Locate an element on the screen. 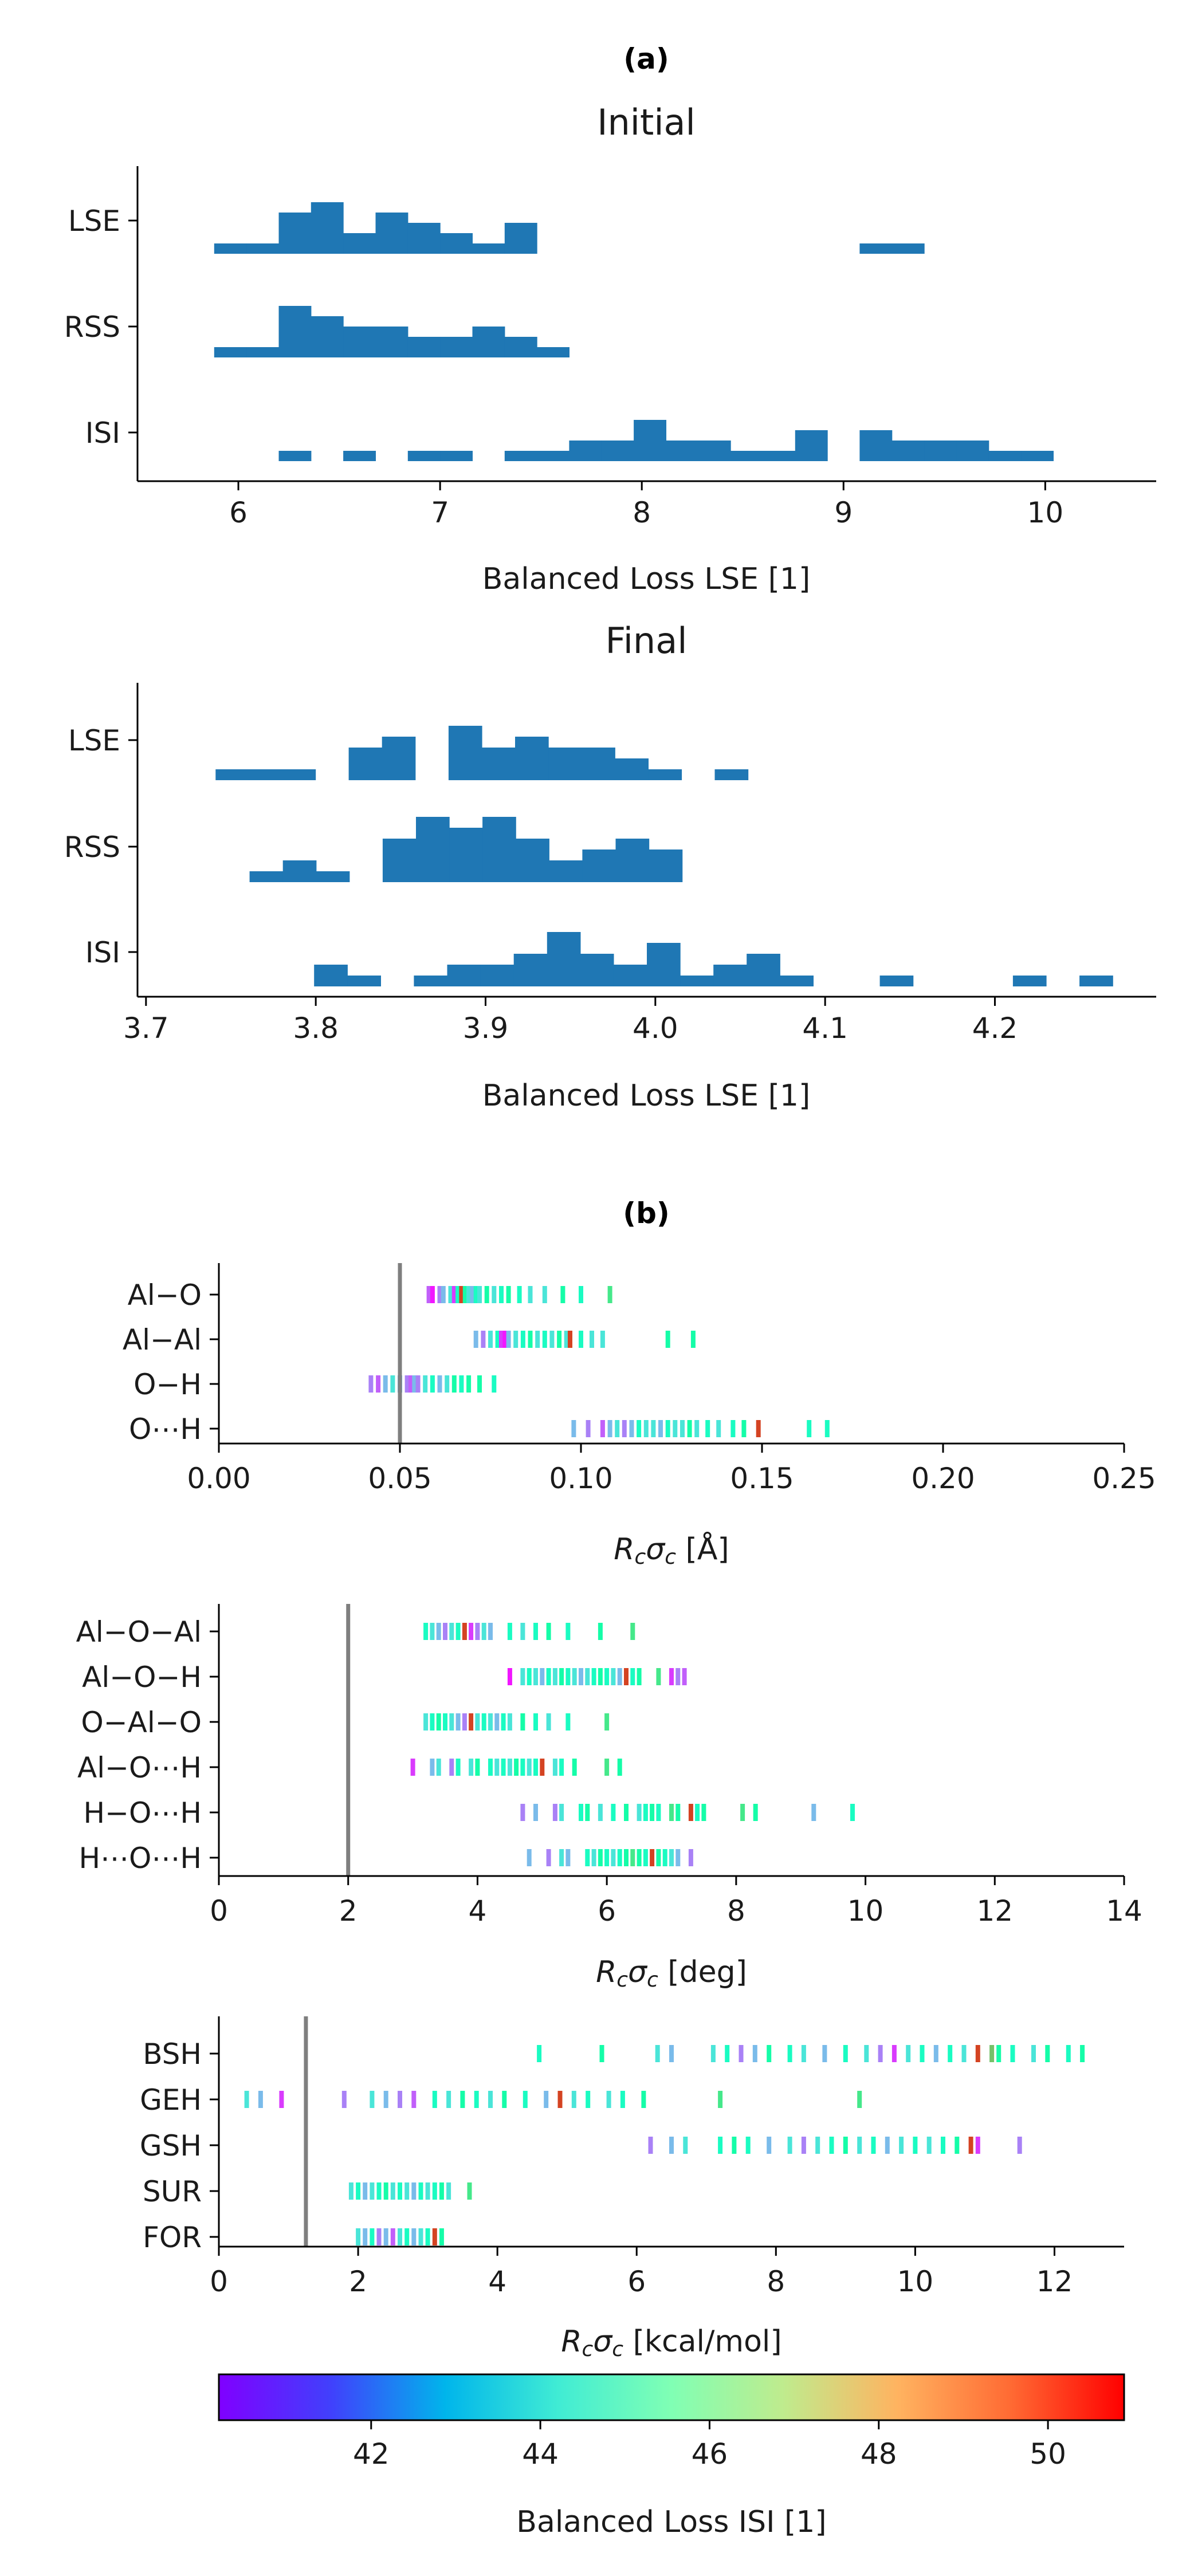 The image size is (1194, 2576). x-axis-label: Rcσc [Å] is located at coordinates (671, 1550).